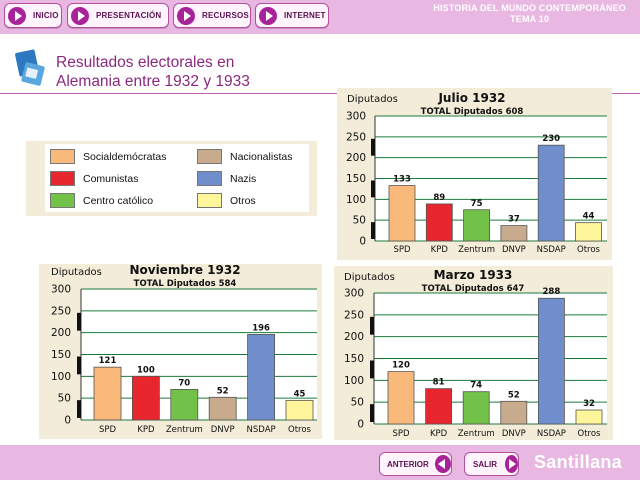  I want to click on bar-value-label: 37, so click(514, 220).